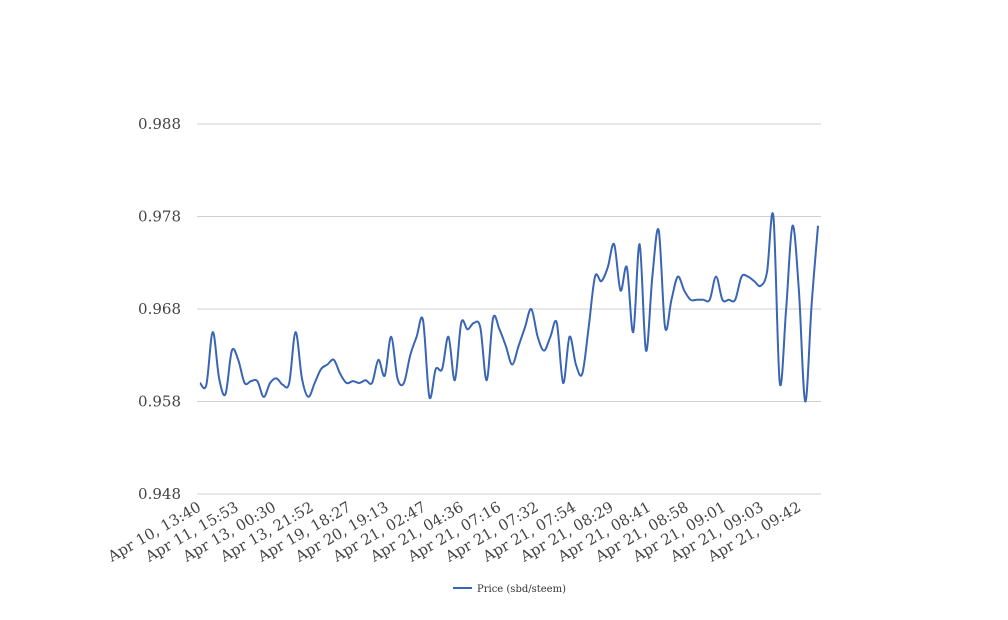 Image resolution: width=1008 pixels, height=620 pixels. What do you see at coordinates (159, 494) in the screenshot?
I see `y-tick-label: 0.948` at bounding box center [159, 494].